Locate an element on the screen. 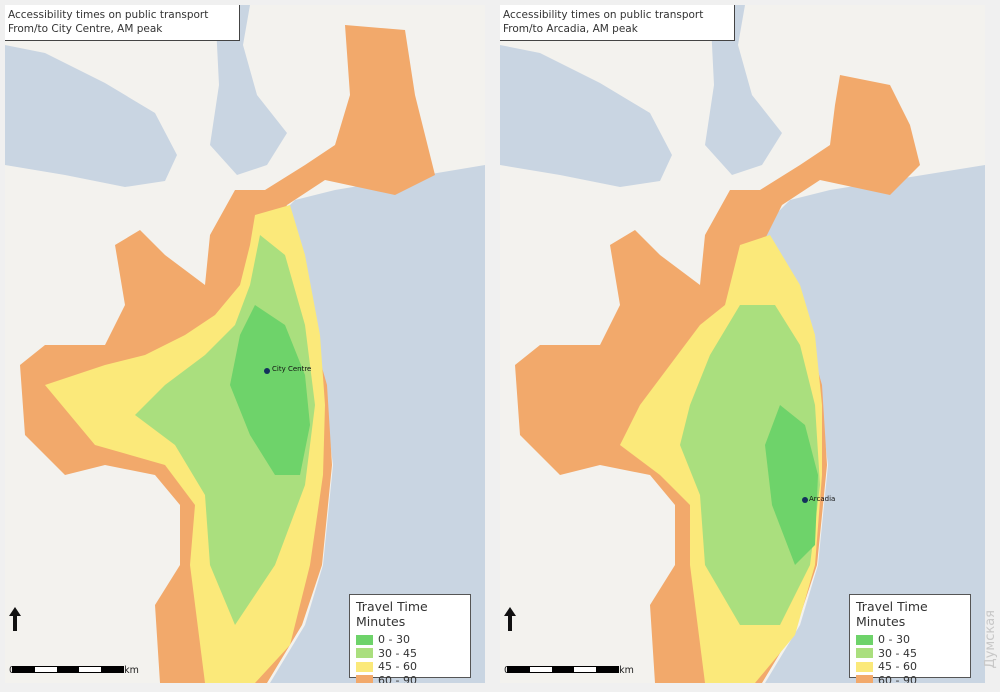 The height and width of the screenshot is (692, 1000). destination-label: City Centre is located at coordinates (292, 369).